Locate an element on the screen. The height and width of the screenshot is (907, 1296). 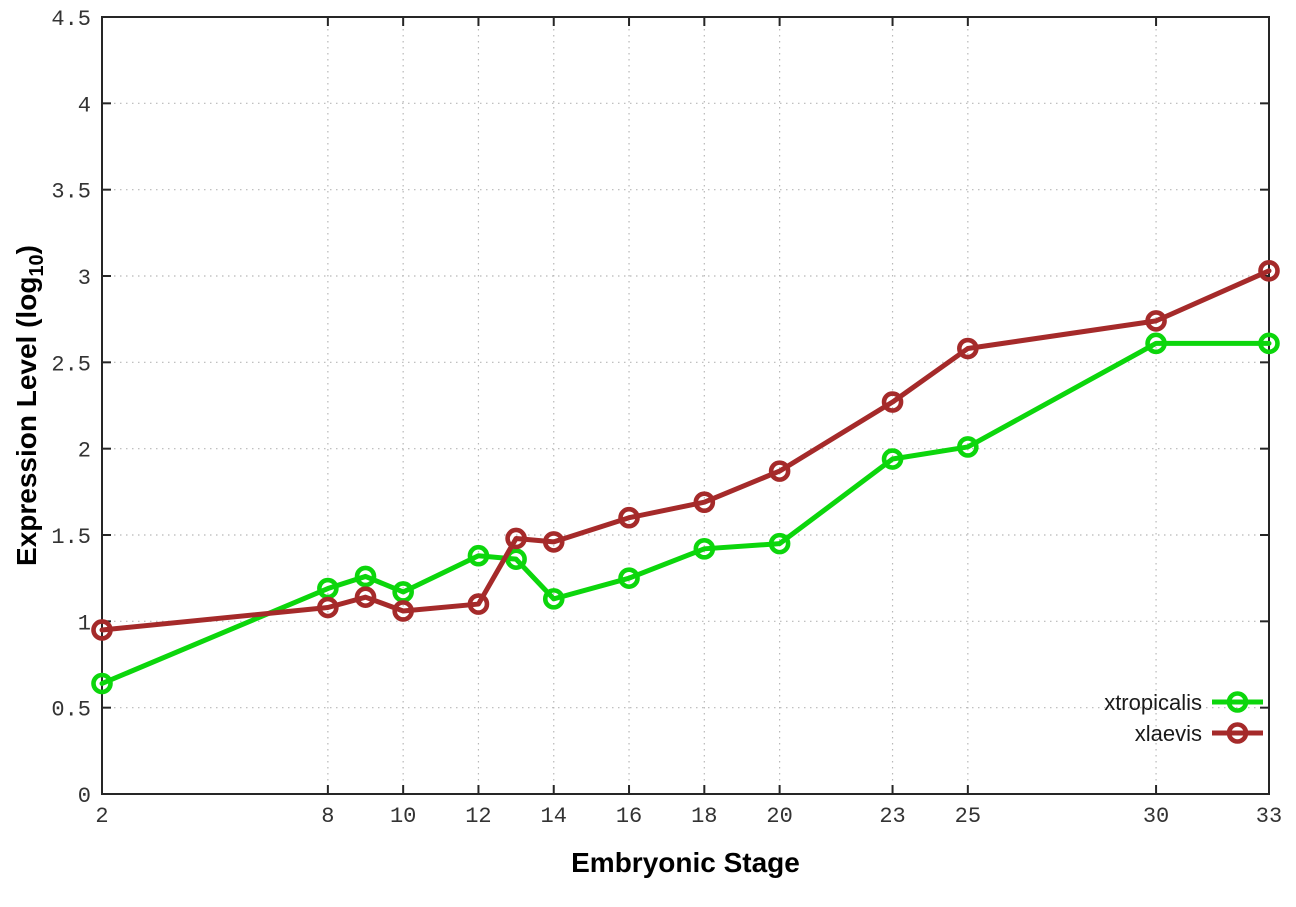
x-tick-label: 30 is located at coordinates (1156, 816).